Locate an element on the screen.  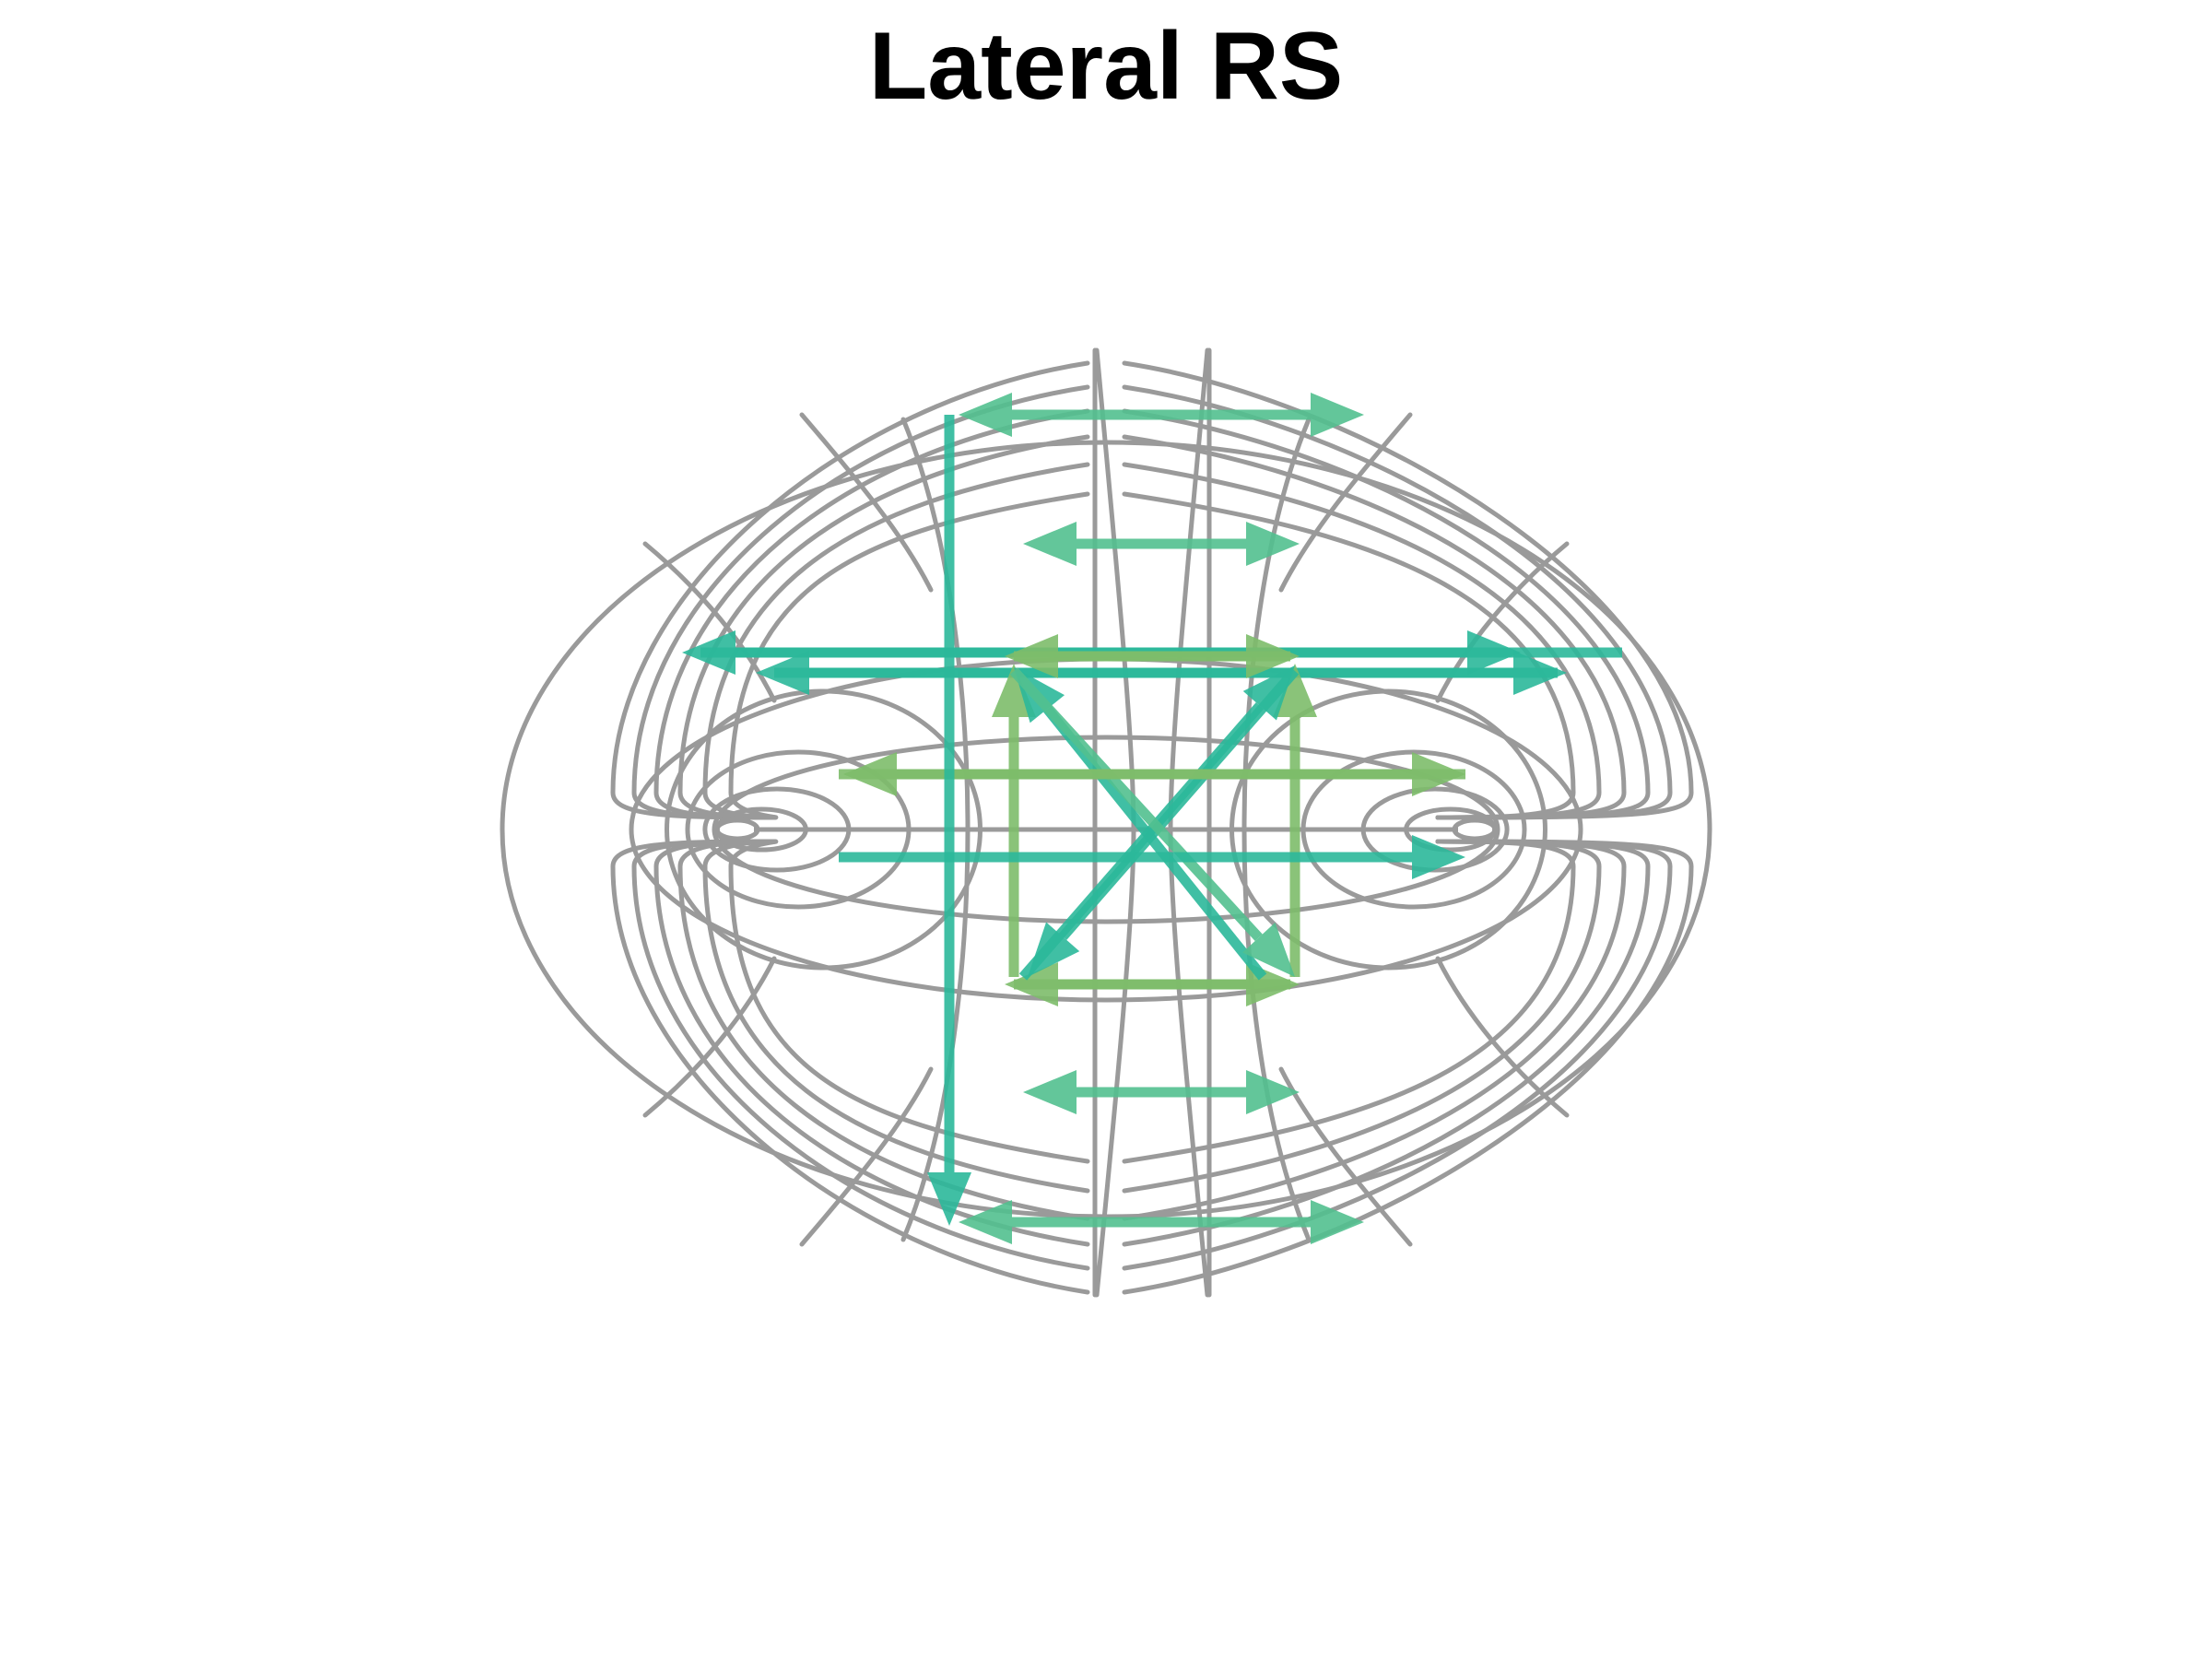
arrow-lower-row-left is located at coordinates (1110, 1092).